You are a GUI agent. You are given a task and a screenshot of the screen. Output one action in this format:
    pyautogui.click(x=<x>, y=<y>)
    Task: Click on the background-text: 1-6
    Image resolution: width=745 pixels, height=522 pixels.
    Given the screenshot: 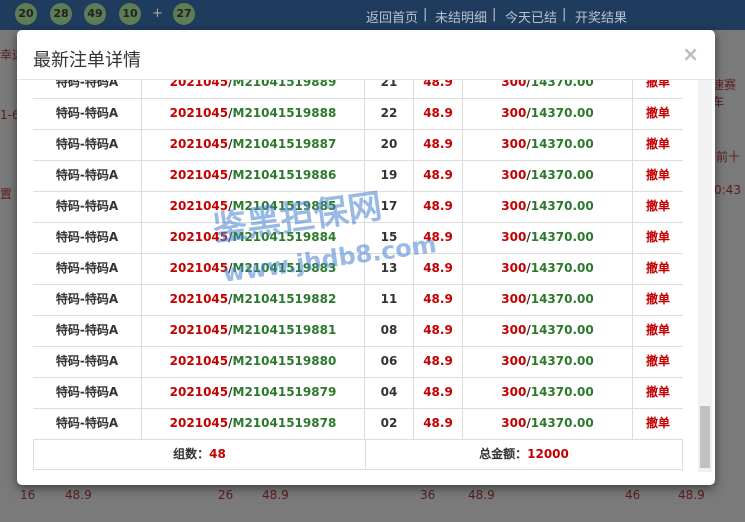 What is the action you would take?
    pyautogui.click(x=10, y=115)
    